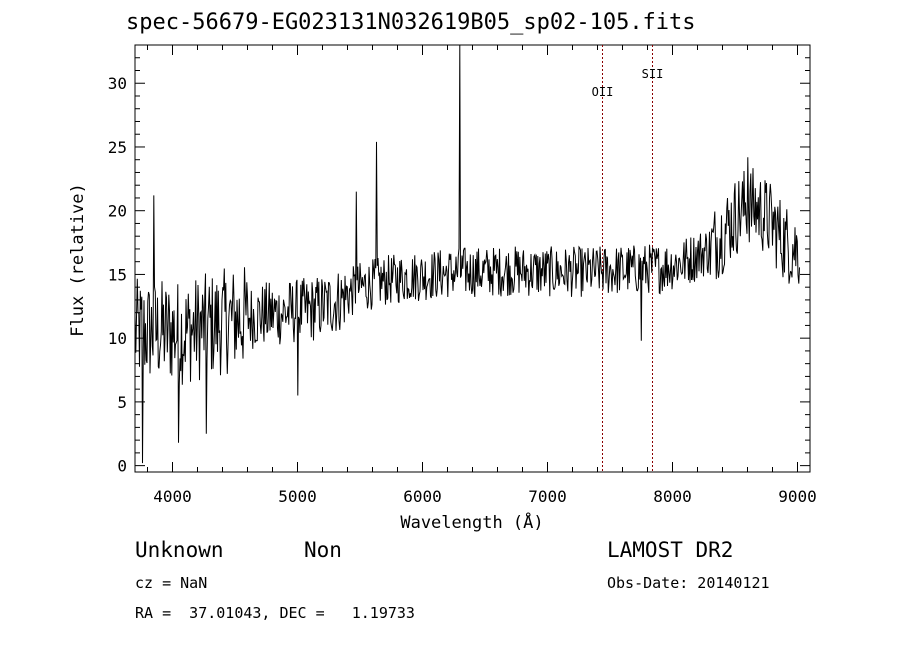  Describe the element at coordinates (688, 583) in the screenshot. I see `obs-date: Obs-Date: 20140121` at that location.